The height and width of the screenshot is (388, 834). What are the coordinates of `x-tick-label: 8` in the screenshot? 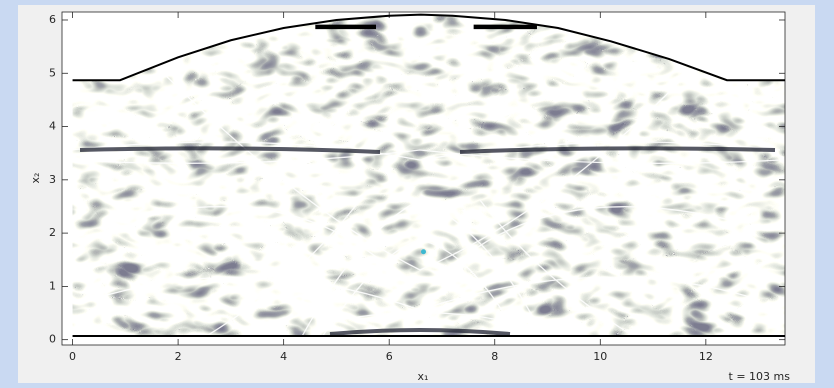 It's located at (494, 356).